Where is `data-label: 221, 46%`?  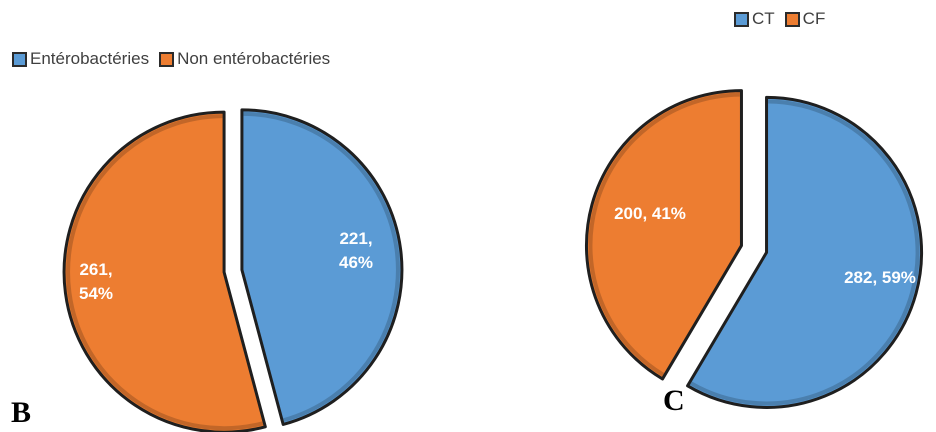
data-label: 221, 46% is located at coordinates (356, 250).